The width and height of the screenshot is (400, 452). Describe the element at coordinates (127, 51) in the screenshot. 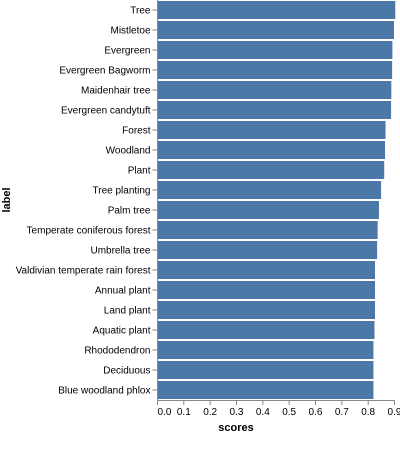

I see `y-tick-label: Evergreen` at that location.